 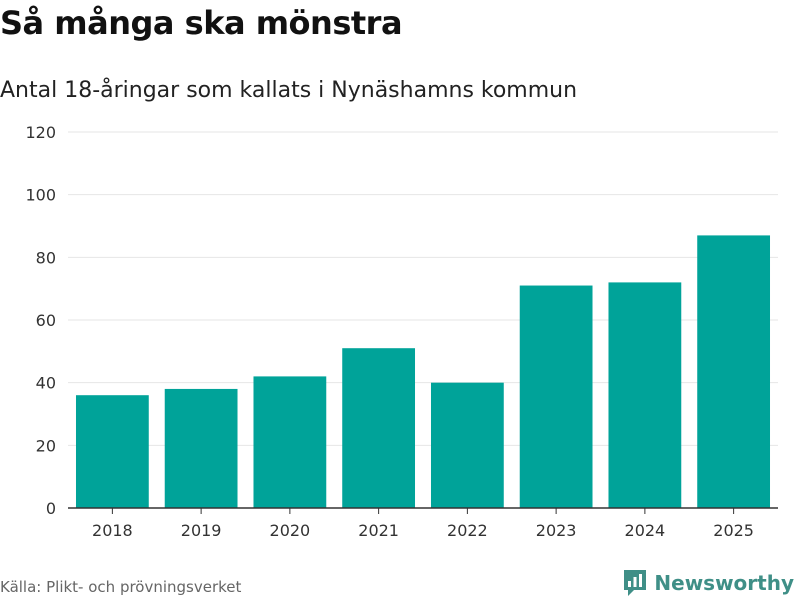 I want to click on y-tick-label: 120, so click(x=40, y=132).